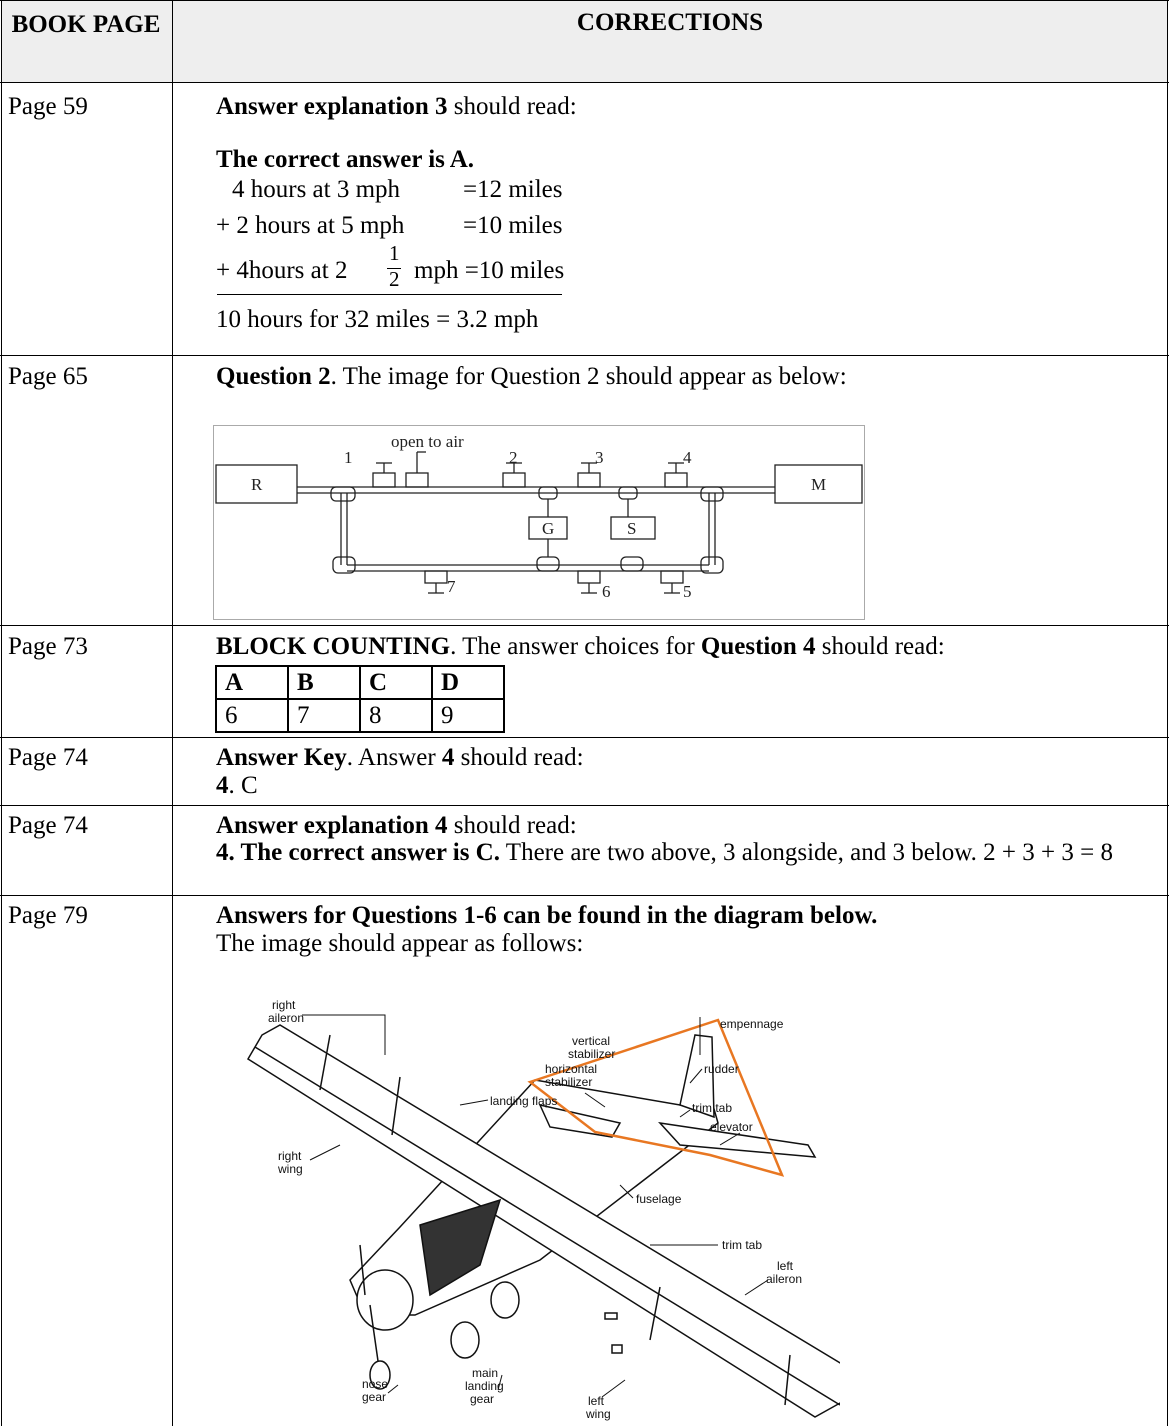 The image size is (1169, 1426). What do you see at coordinates (606, 591) in the screenshot?
I see `diagram-label: 6` at bounding box center [606, 591].